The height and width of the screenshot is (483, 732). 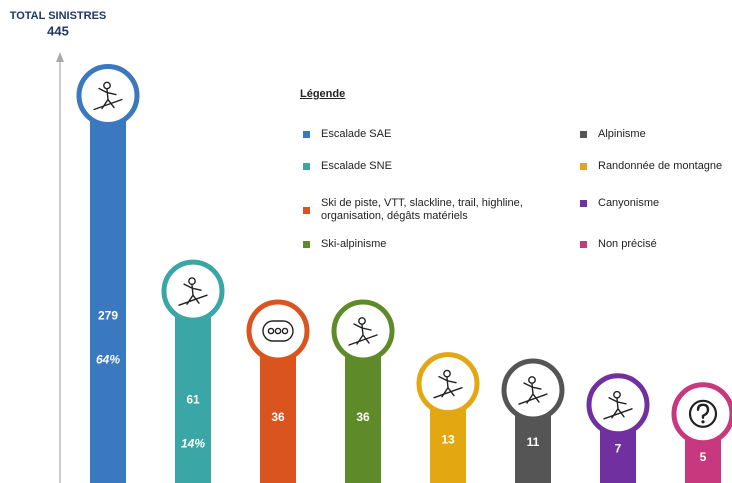 I want to click on axis-arrow, so click(x=60, y=57).